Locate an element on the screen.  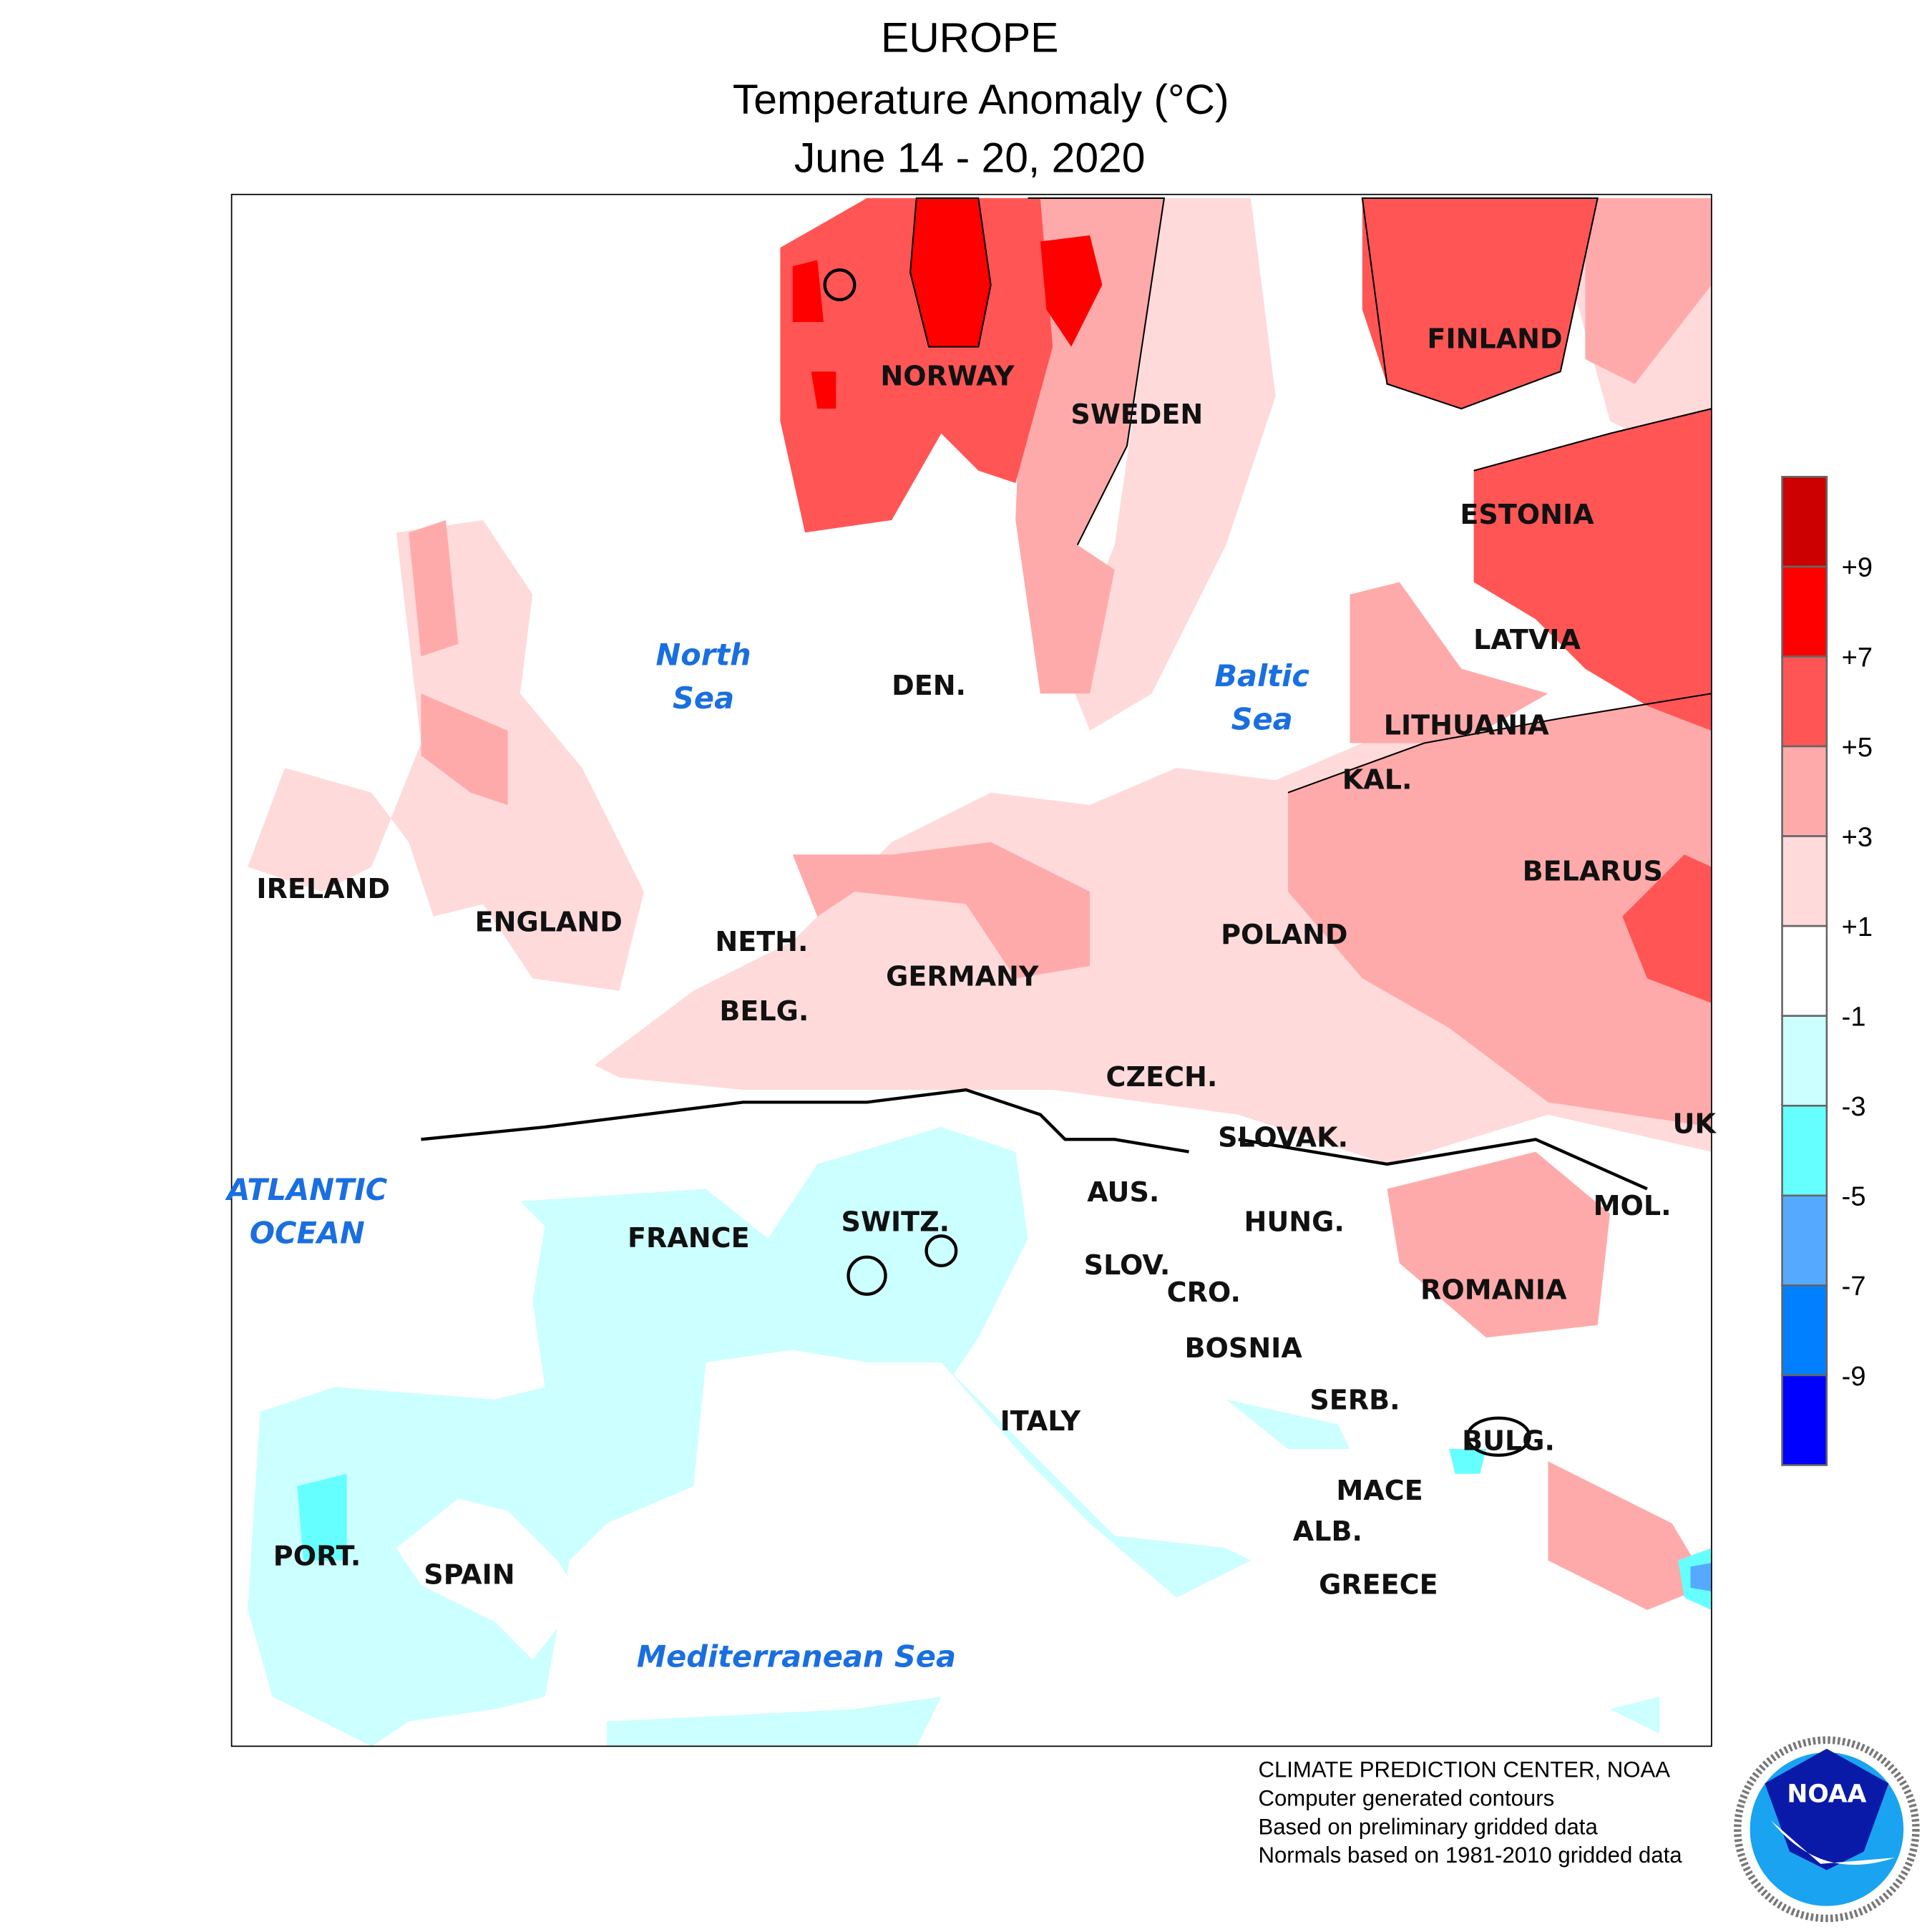
country-label: ESTONIA is located at coordinates (1527, 514).